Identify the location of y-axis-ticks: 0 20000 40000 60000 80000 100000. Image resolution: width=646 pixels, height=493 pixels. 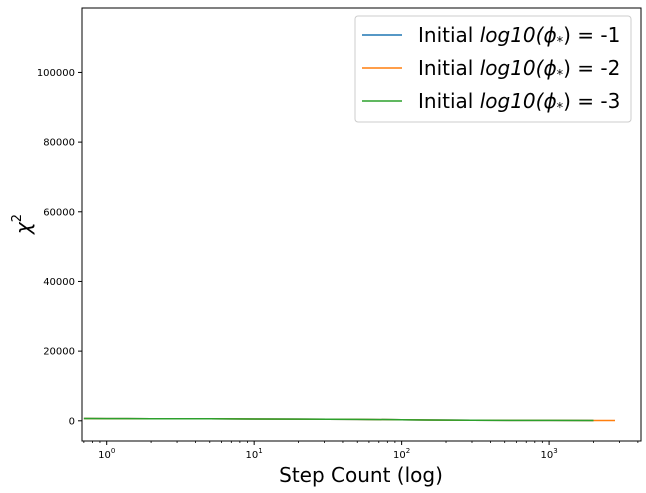
(59, 247).